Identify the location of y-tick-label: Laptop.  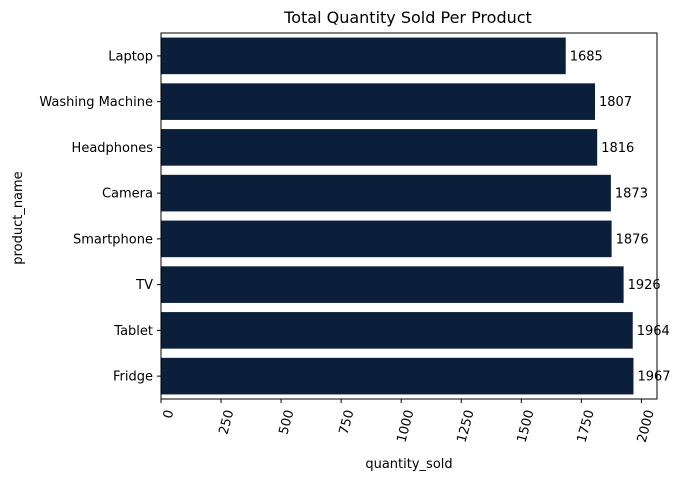
(130, 56).